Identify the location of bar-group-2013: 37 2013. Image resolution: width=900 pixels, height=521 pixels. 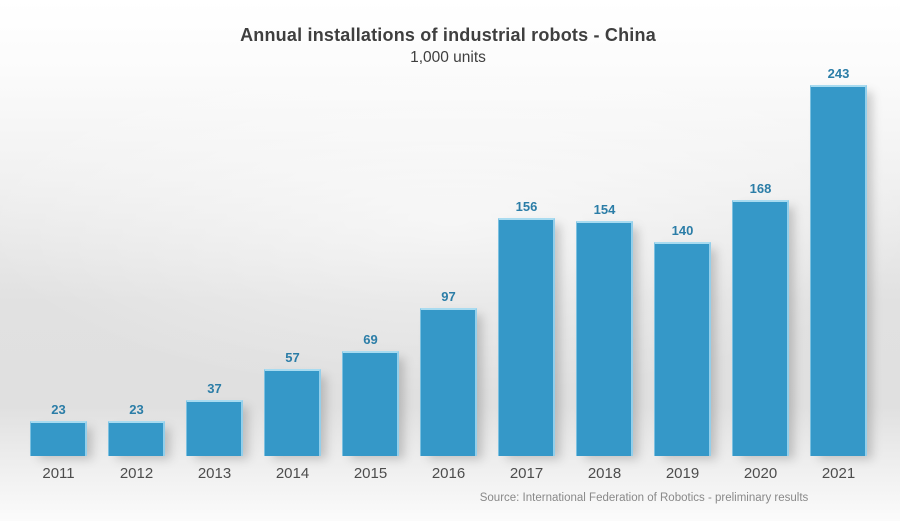
(214, 431).